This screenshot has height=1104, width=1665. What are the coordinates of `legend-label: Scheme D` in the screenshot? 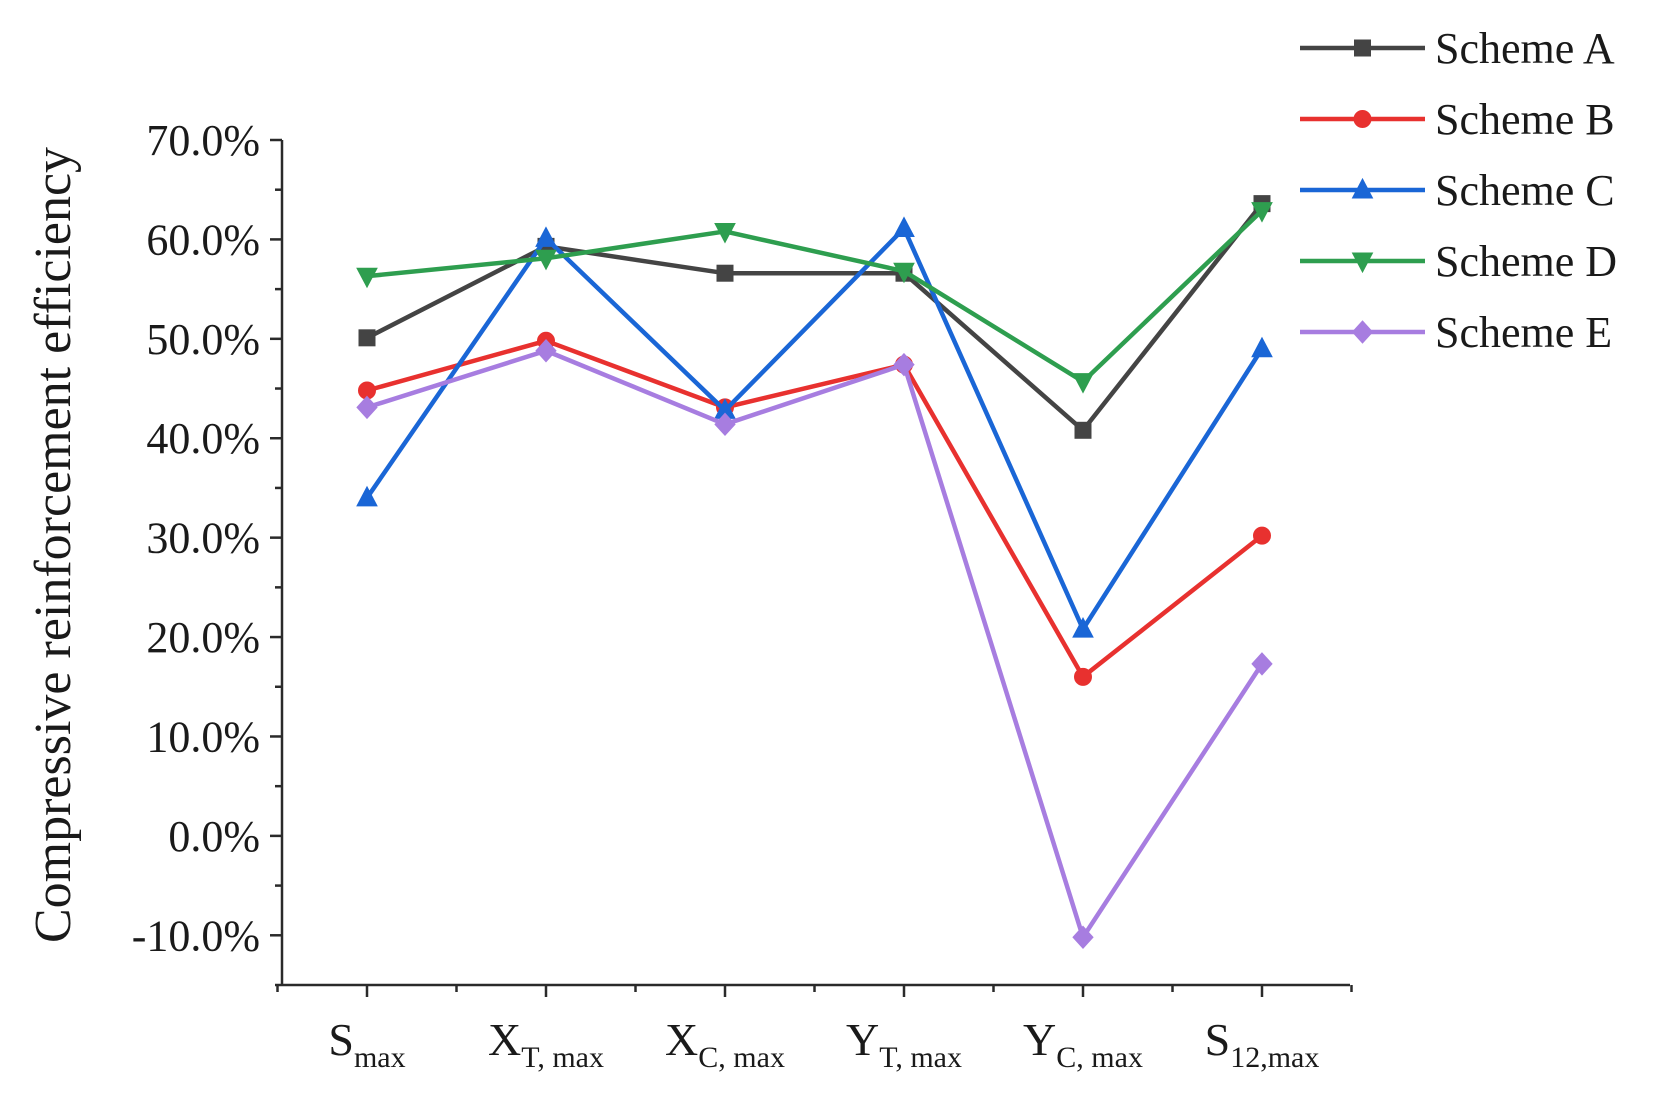 It's located at (1526, 261).